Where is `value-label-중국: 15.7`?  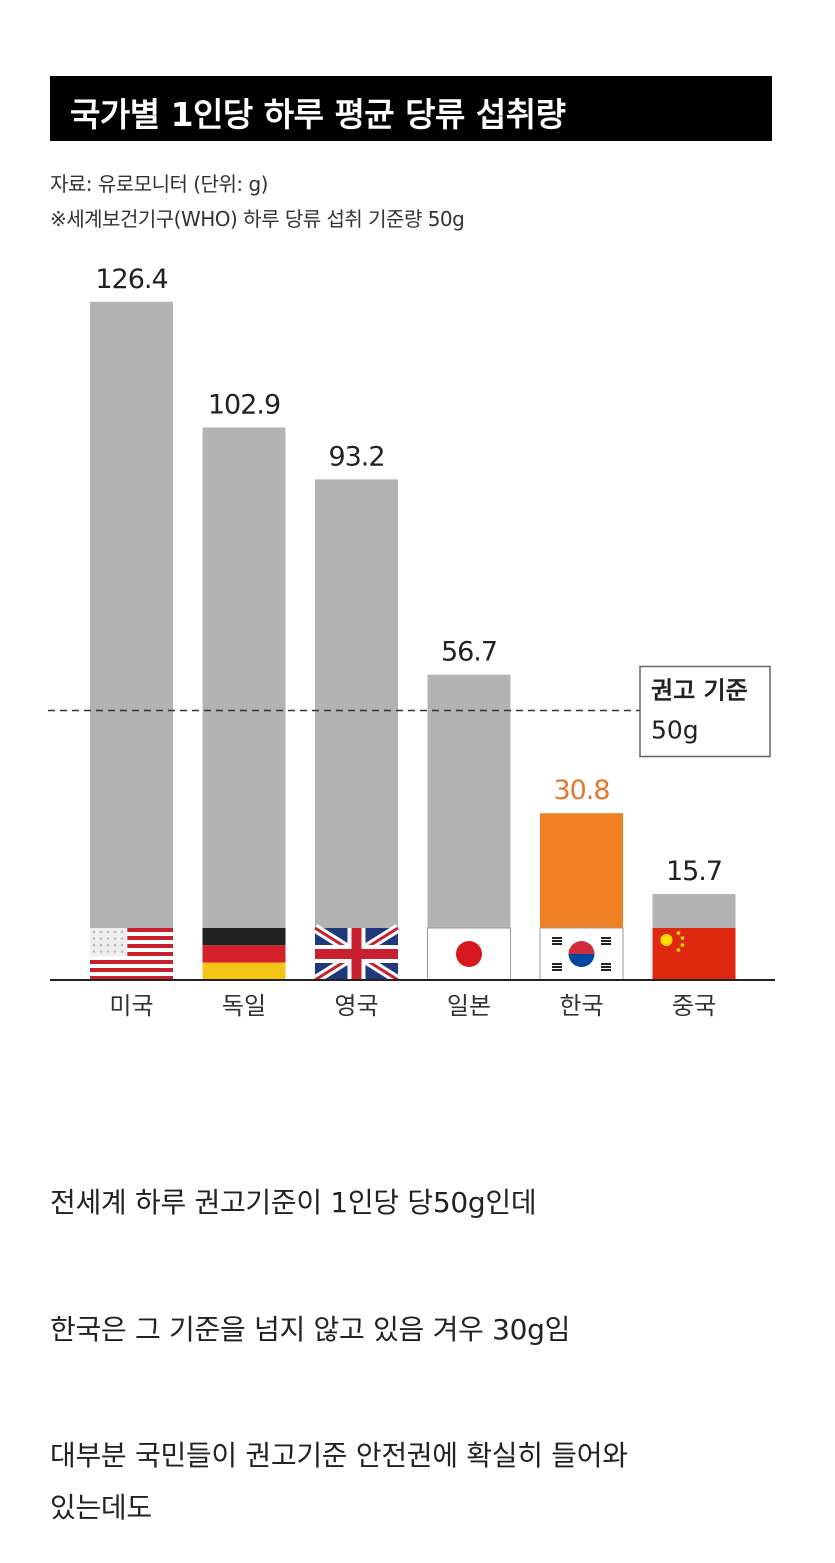
value-label-중국: 15.7 is located at coordinates (694, 871).